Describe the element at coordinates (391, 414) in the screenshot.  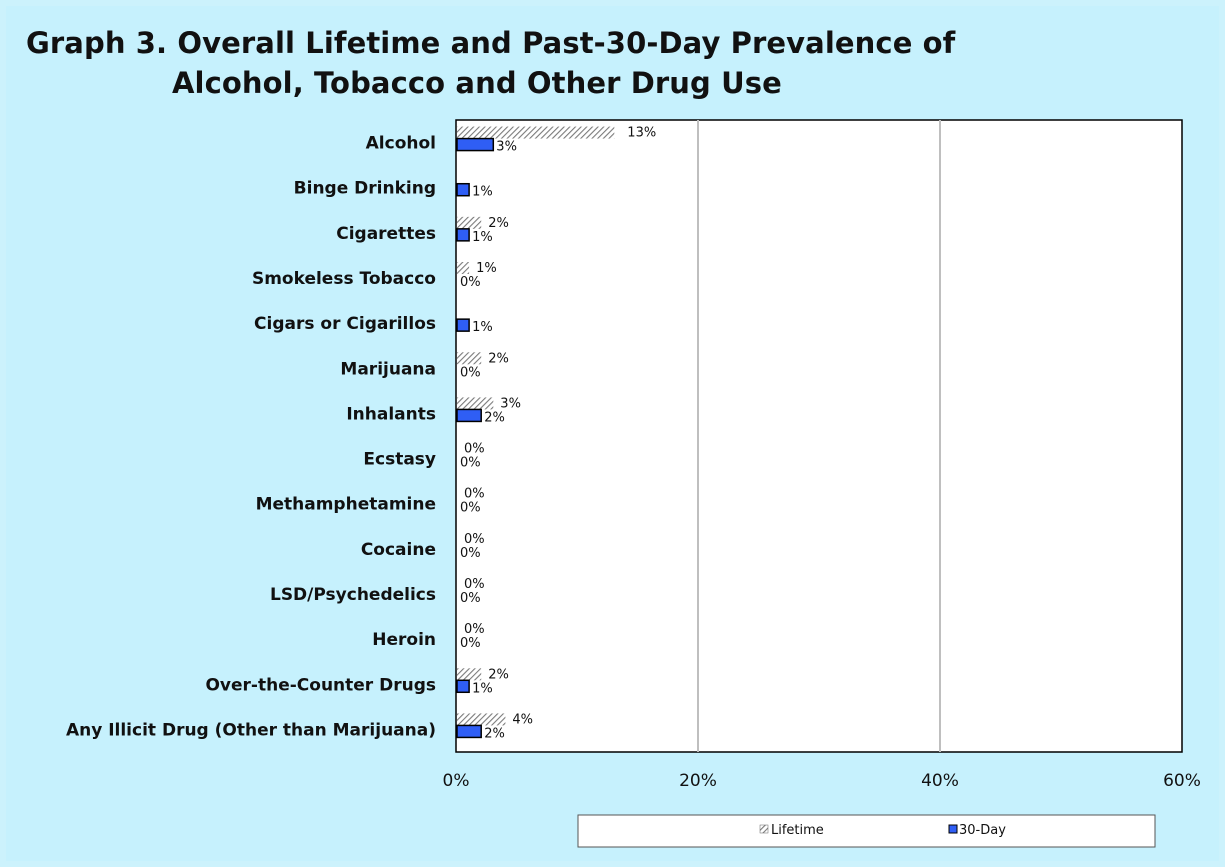
I see `category-label: Inhalants` at that location.